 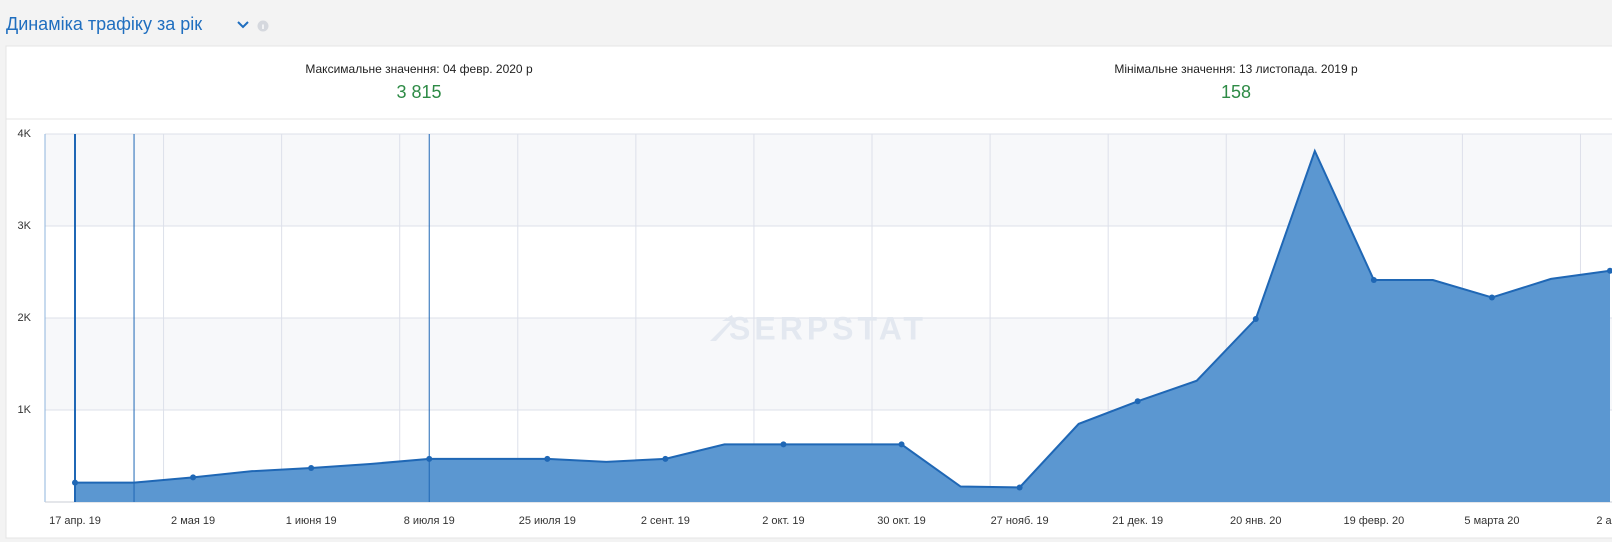 What do you see at coordinates (25, 410) in the screenshot?
I see `y-tick-label: 1K` at bounding box center [25, 410].